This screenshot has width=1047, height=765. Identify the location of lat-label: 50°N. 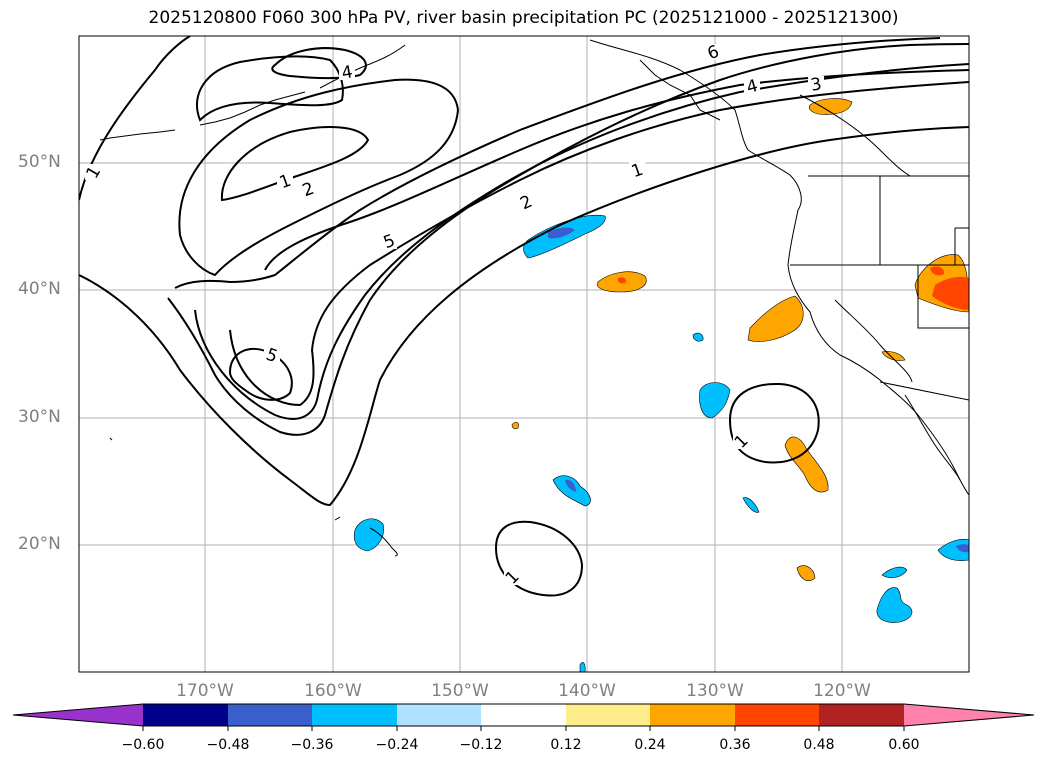
(39, 162).